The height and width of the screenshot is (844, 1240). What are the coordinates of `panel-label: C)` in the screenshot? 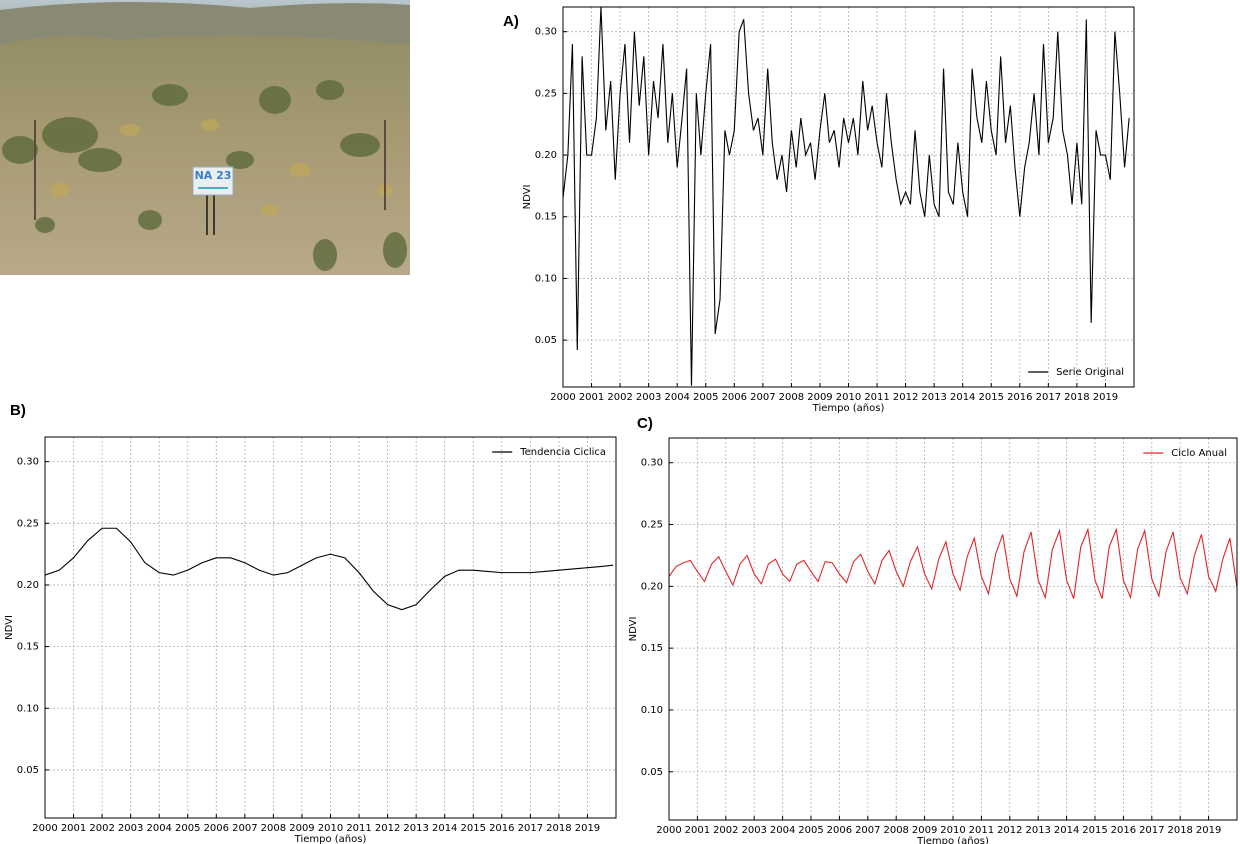 It's located at (645, 423).